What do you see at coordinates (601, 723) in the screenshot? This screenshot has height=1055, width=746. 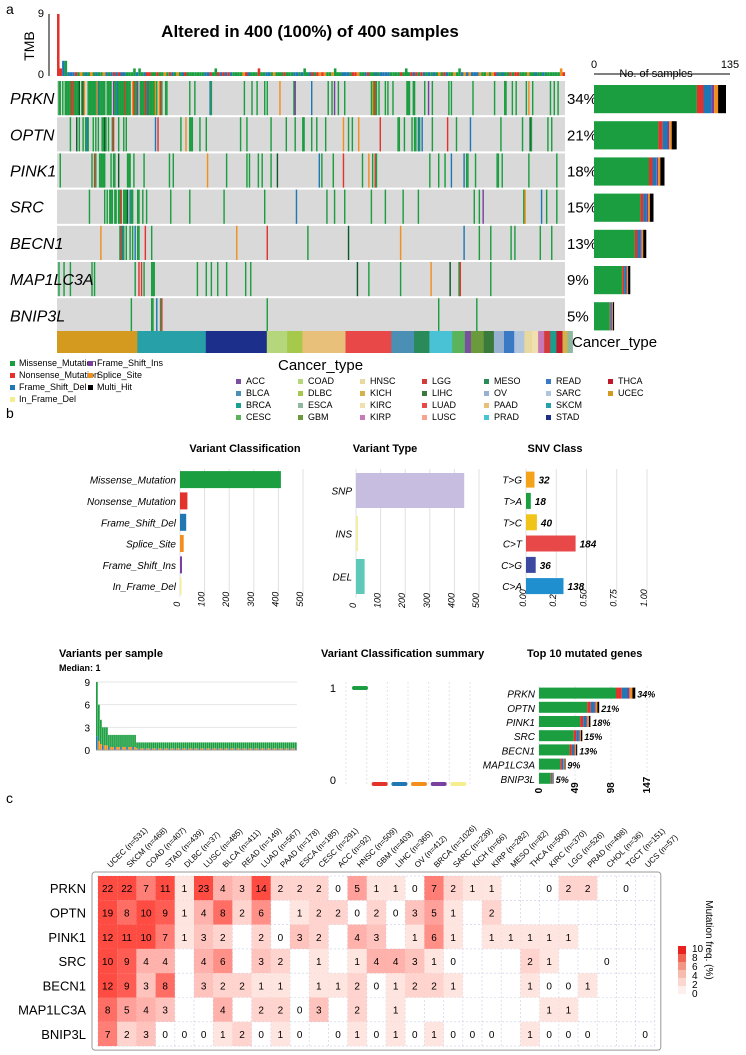 I see `gene-percent-label: 18%` at bounding box center [601, 723].